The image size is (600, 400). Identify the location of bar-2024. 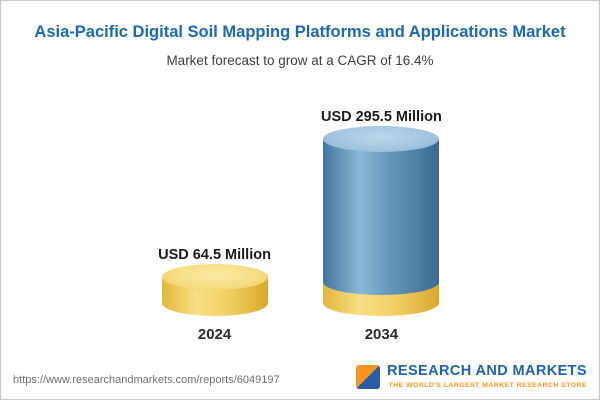
(214, 290).